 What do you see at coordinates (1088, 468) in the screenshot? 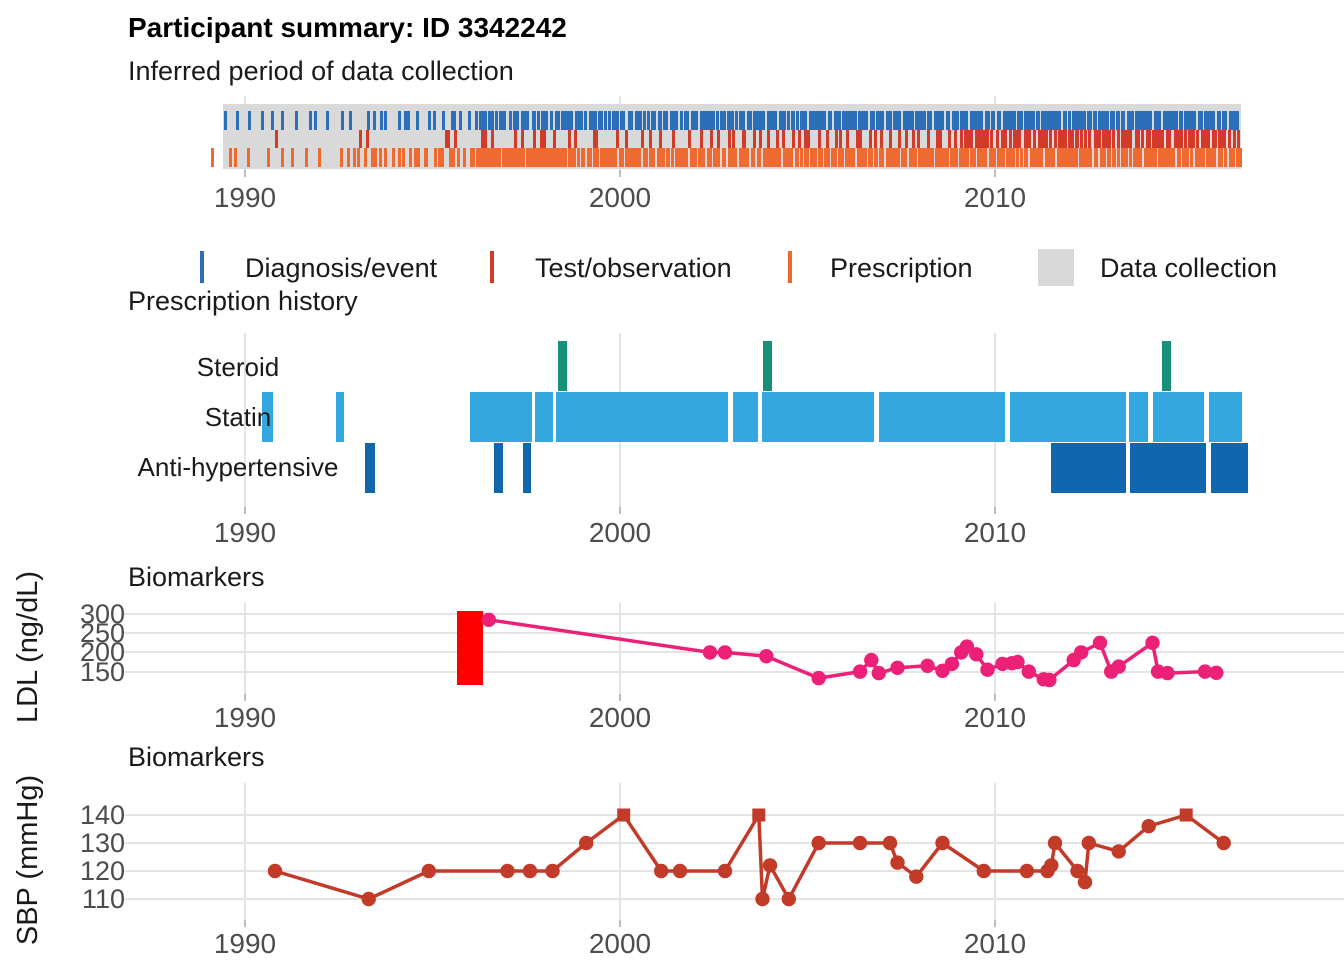
I see `anti-hypertensive-bar` at bounding box center [1088, 468].